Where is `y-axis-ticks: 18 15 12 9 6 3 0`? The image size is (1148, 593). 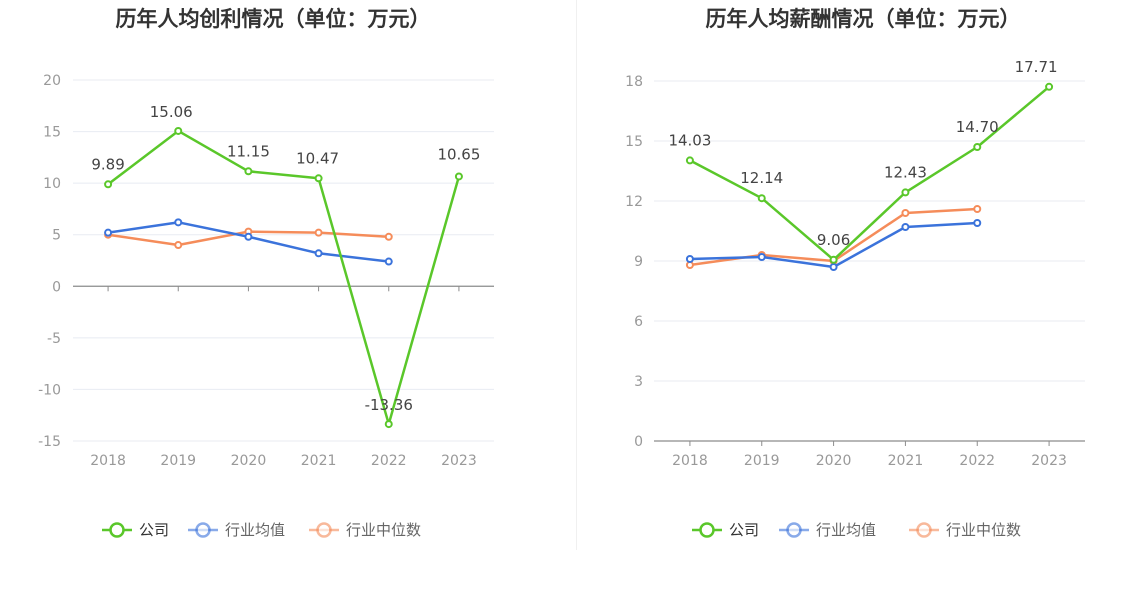 y-axis-ticks: 18 15 12 9 6 3 0 is located at coordinates (634, 262).